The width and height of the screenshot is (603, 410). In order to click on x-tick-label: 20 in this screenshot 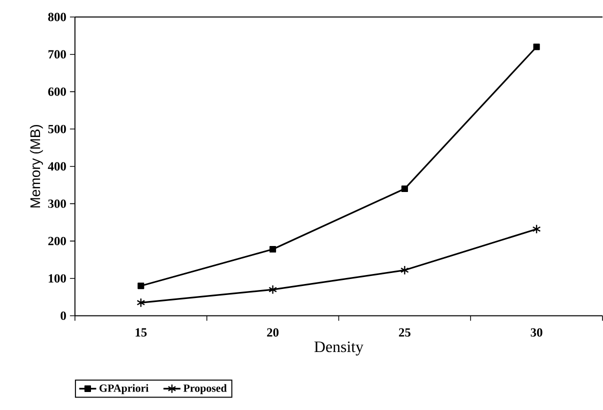, I will do `click(273, 332)`.